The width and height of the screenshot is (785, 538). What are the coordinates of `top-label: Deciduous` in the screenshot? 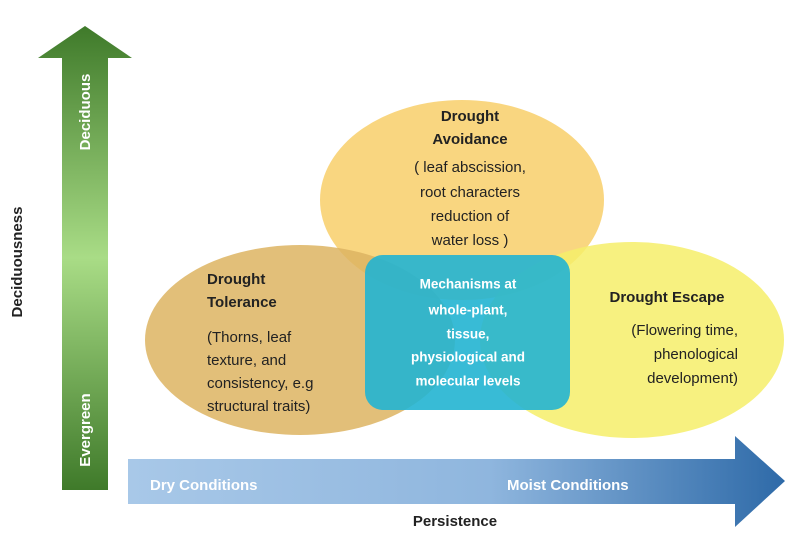 It's located at (85, 112).